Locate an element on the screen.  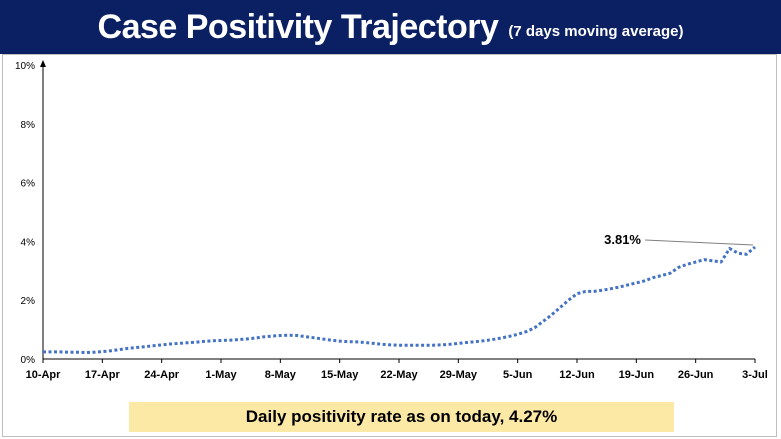
x-tick-label: 1-May is located at coordinates (221, 375).